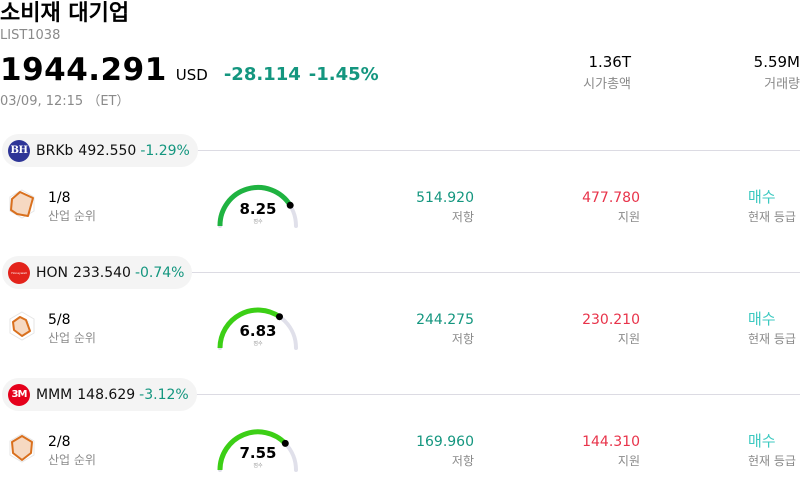 This screenshot has height=488, width=800. What do you see at coordinates (102, 272) in the screenshot?
I see `stock-price: 233.540` at bounding box center [102, 272].